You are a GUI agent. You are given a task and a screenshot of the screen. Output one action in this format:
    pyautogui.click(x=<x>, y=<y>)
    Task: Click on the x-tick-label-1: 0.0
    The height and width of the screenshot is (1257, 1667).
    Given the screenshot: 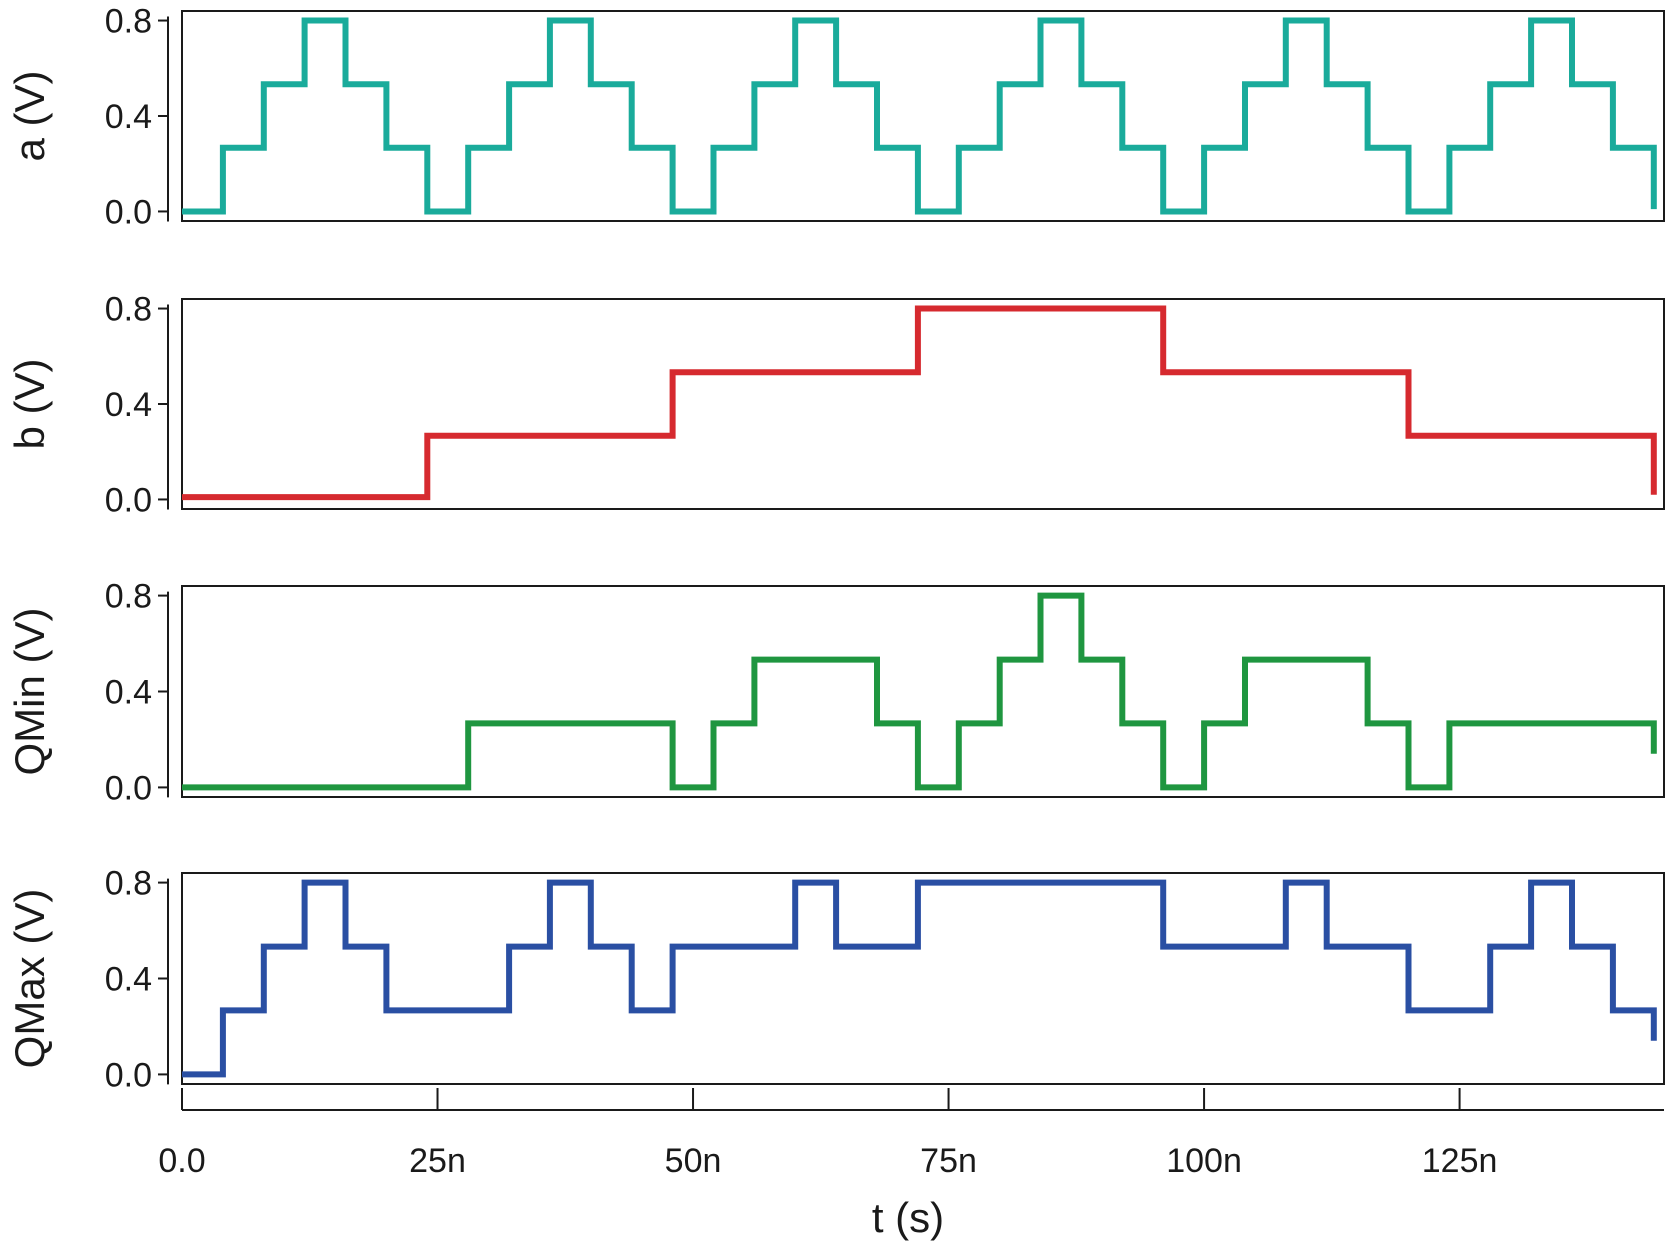 What is the action you would take?
    pyautogui.click(x=181, y=1161)
    